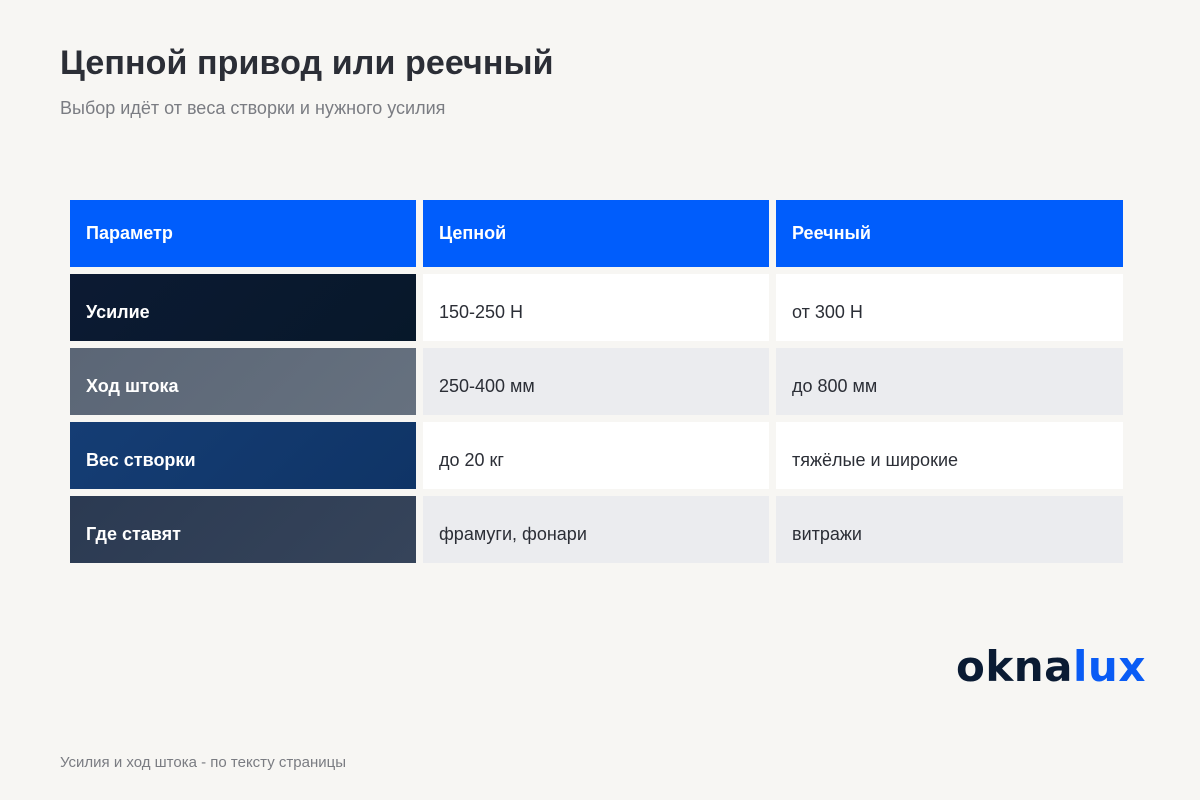  I want to click on row-label-usage: Где ставят, so click(243, 529).